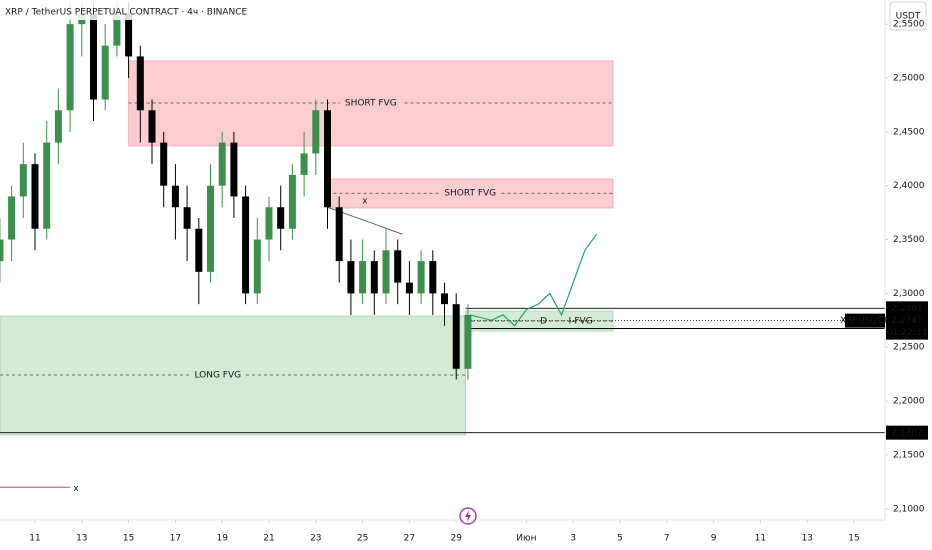  I want to click on y-tick-label: 2,4500, so click(909, 132).